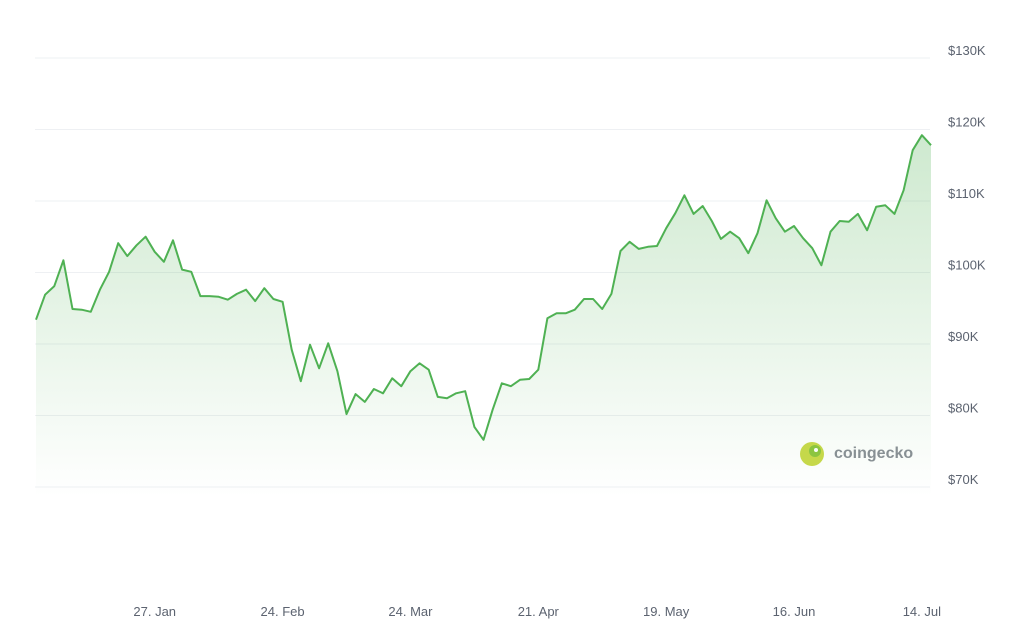 The image size is (1024, 639). I want to click on y-tick-label: $120K, so click(967, 122).